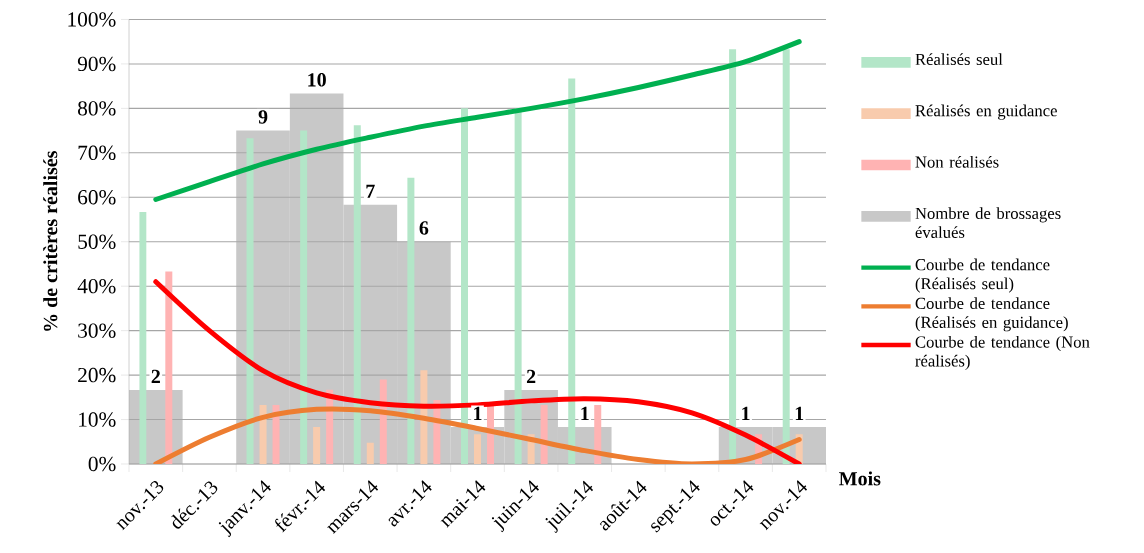 The image size is (1144, 553). I want to click on legend-label: Réalisés en guidance, so click(986, 112).